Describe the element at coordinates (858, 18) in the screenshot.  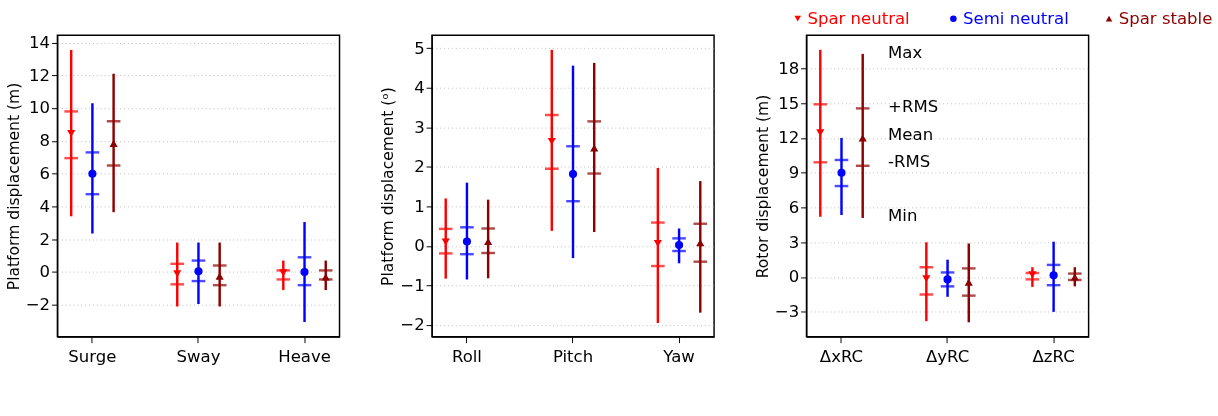
I see `legend-label: Spar neutral` at that location.